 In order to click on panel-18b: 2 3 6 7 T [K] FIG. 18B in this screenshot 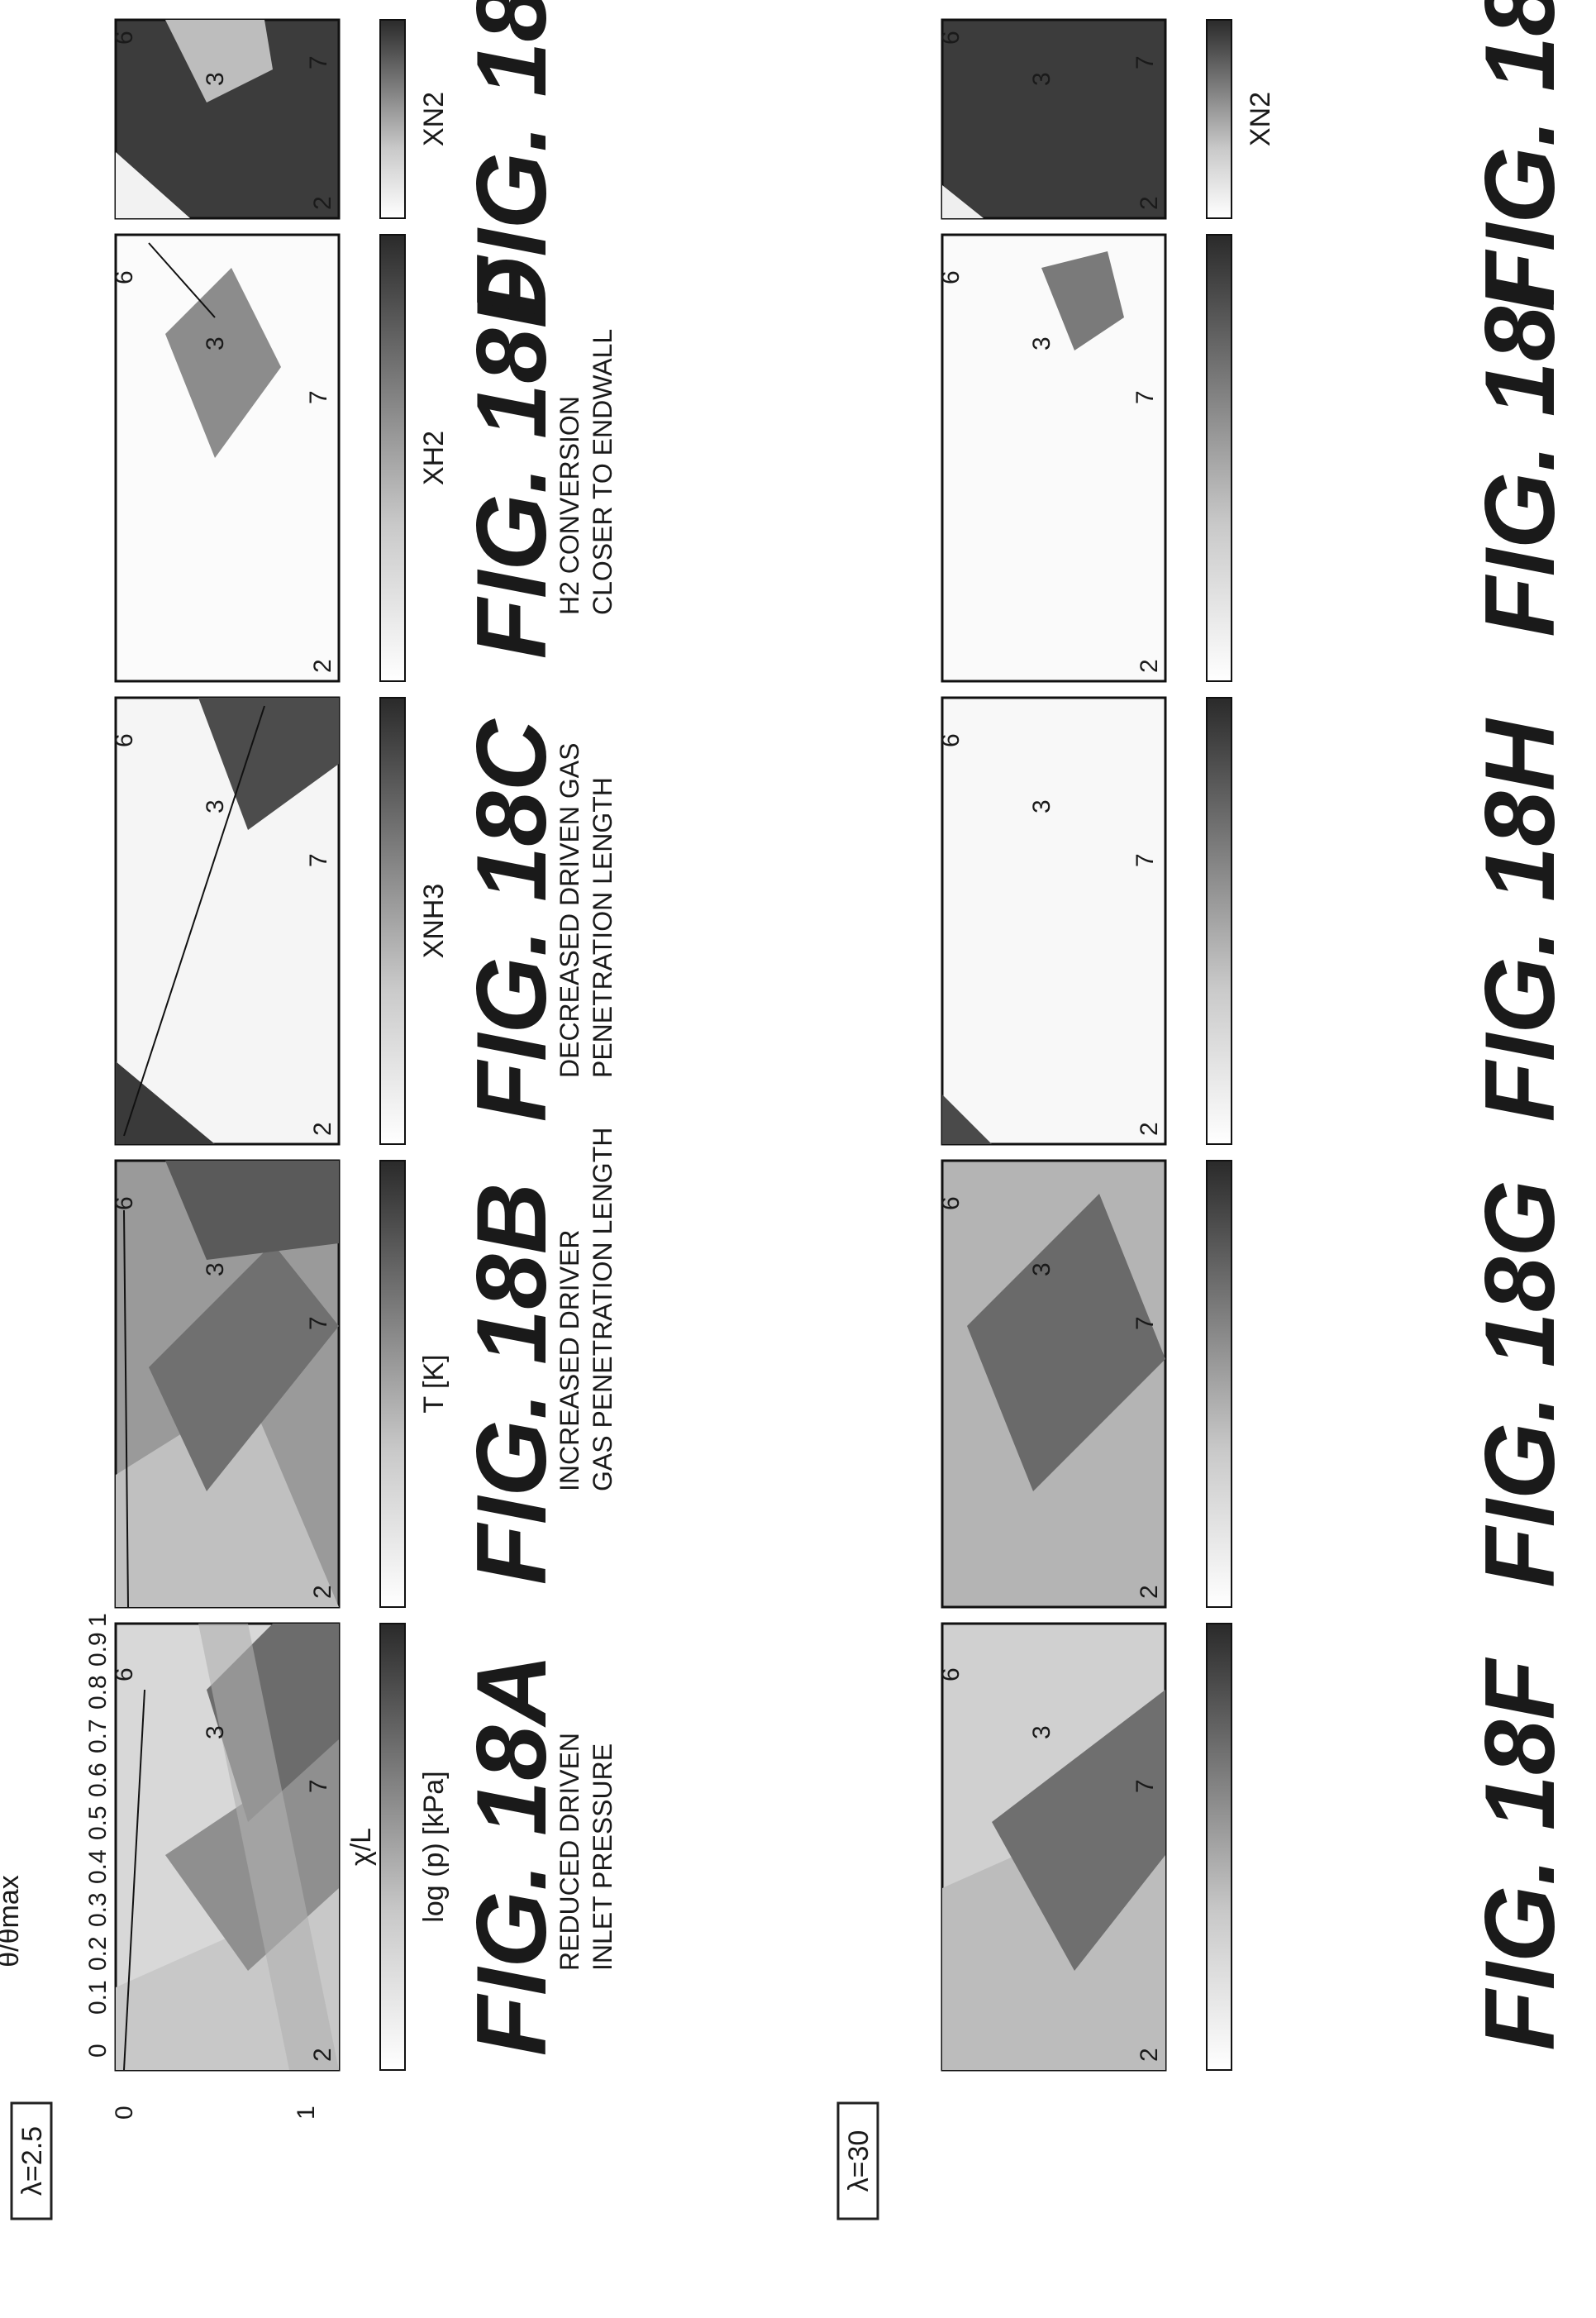, I will do `click(339, 1384)`.